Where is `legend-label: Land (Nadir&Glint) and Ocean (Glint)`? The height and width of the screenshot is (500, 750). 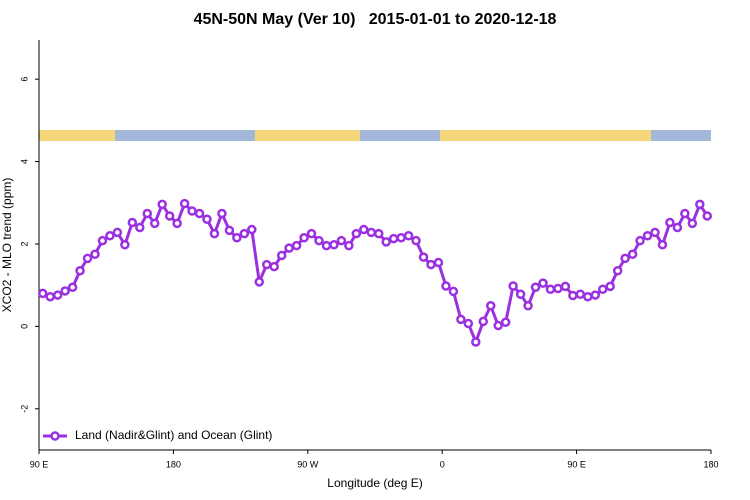 legend-label: Land (Nadir&Glint) and Ocean (Glint) is located at coordinates (173, 435).